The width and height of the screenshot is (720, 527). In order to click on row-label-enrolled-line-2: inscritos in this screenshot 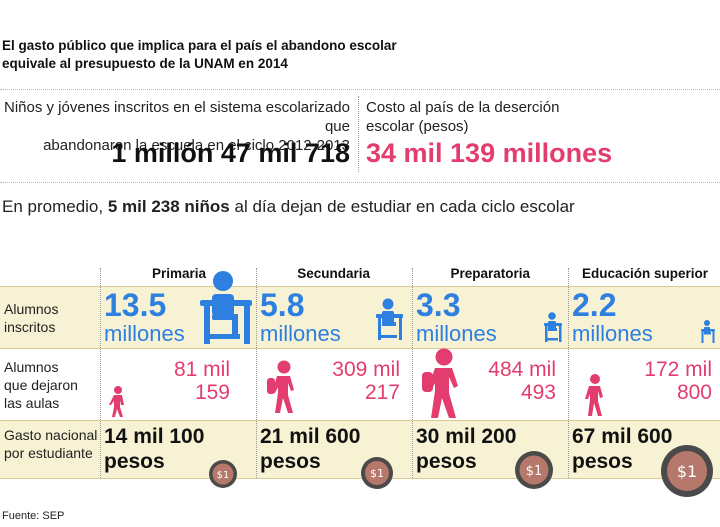, I will do `click(30, 327)`.